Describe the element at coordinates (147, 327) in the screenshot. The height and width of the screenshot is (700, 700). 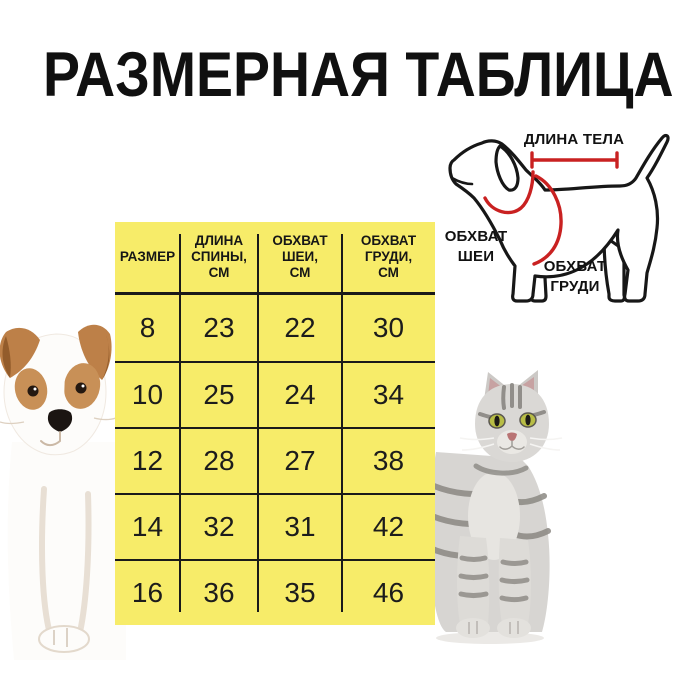
I see `table-cell: 8` at that location.